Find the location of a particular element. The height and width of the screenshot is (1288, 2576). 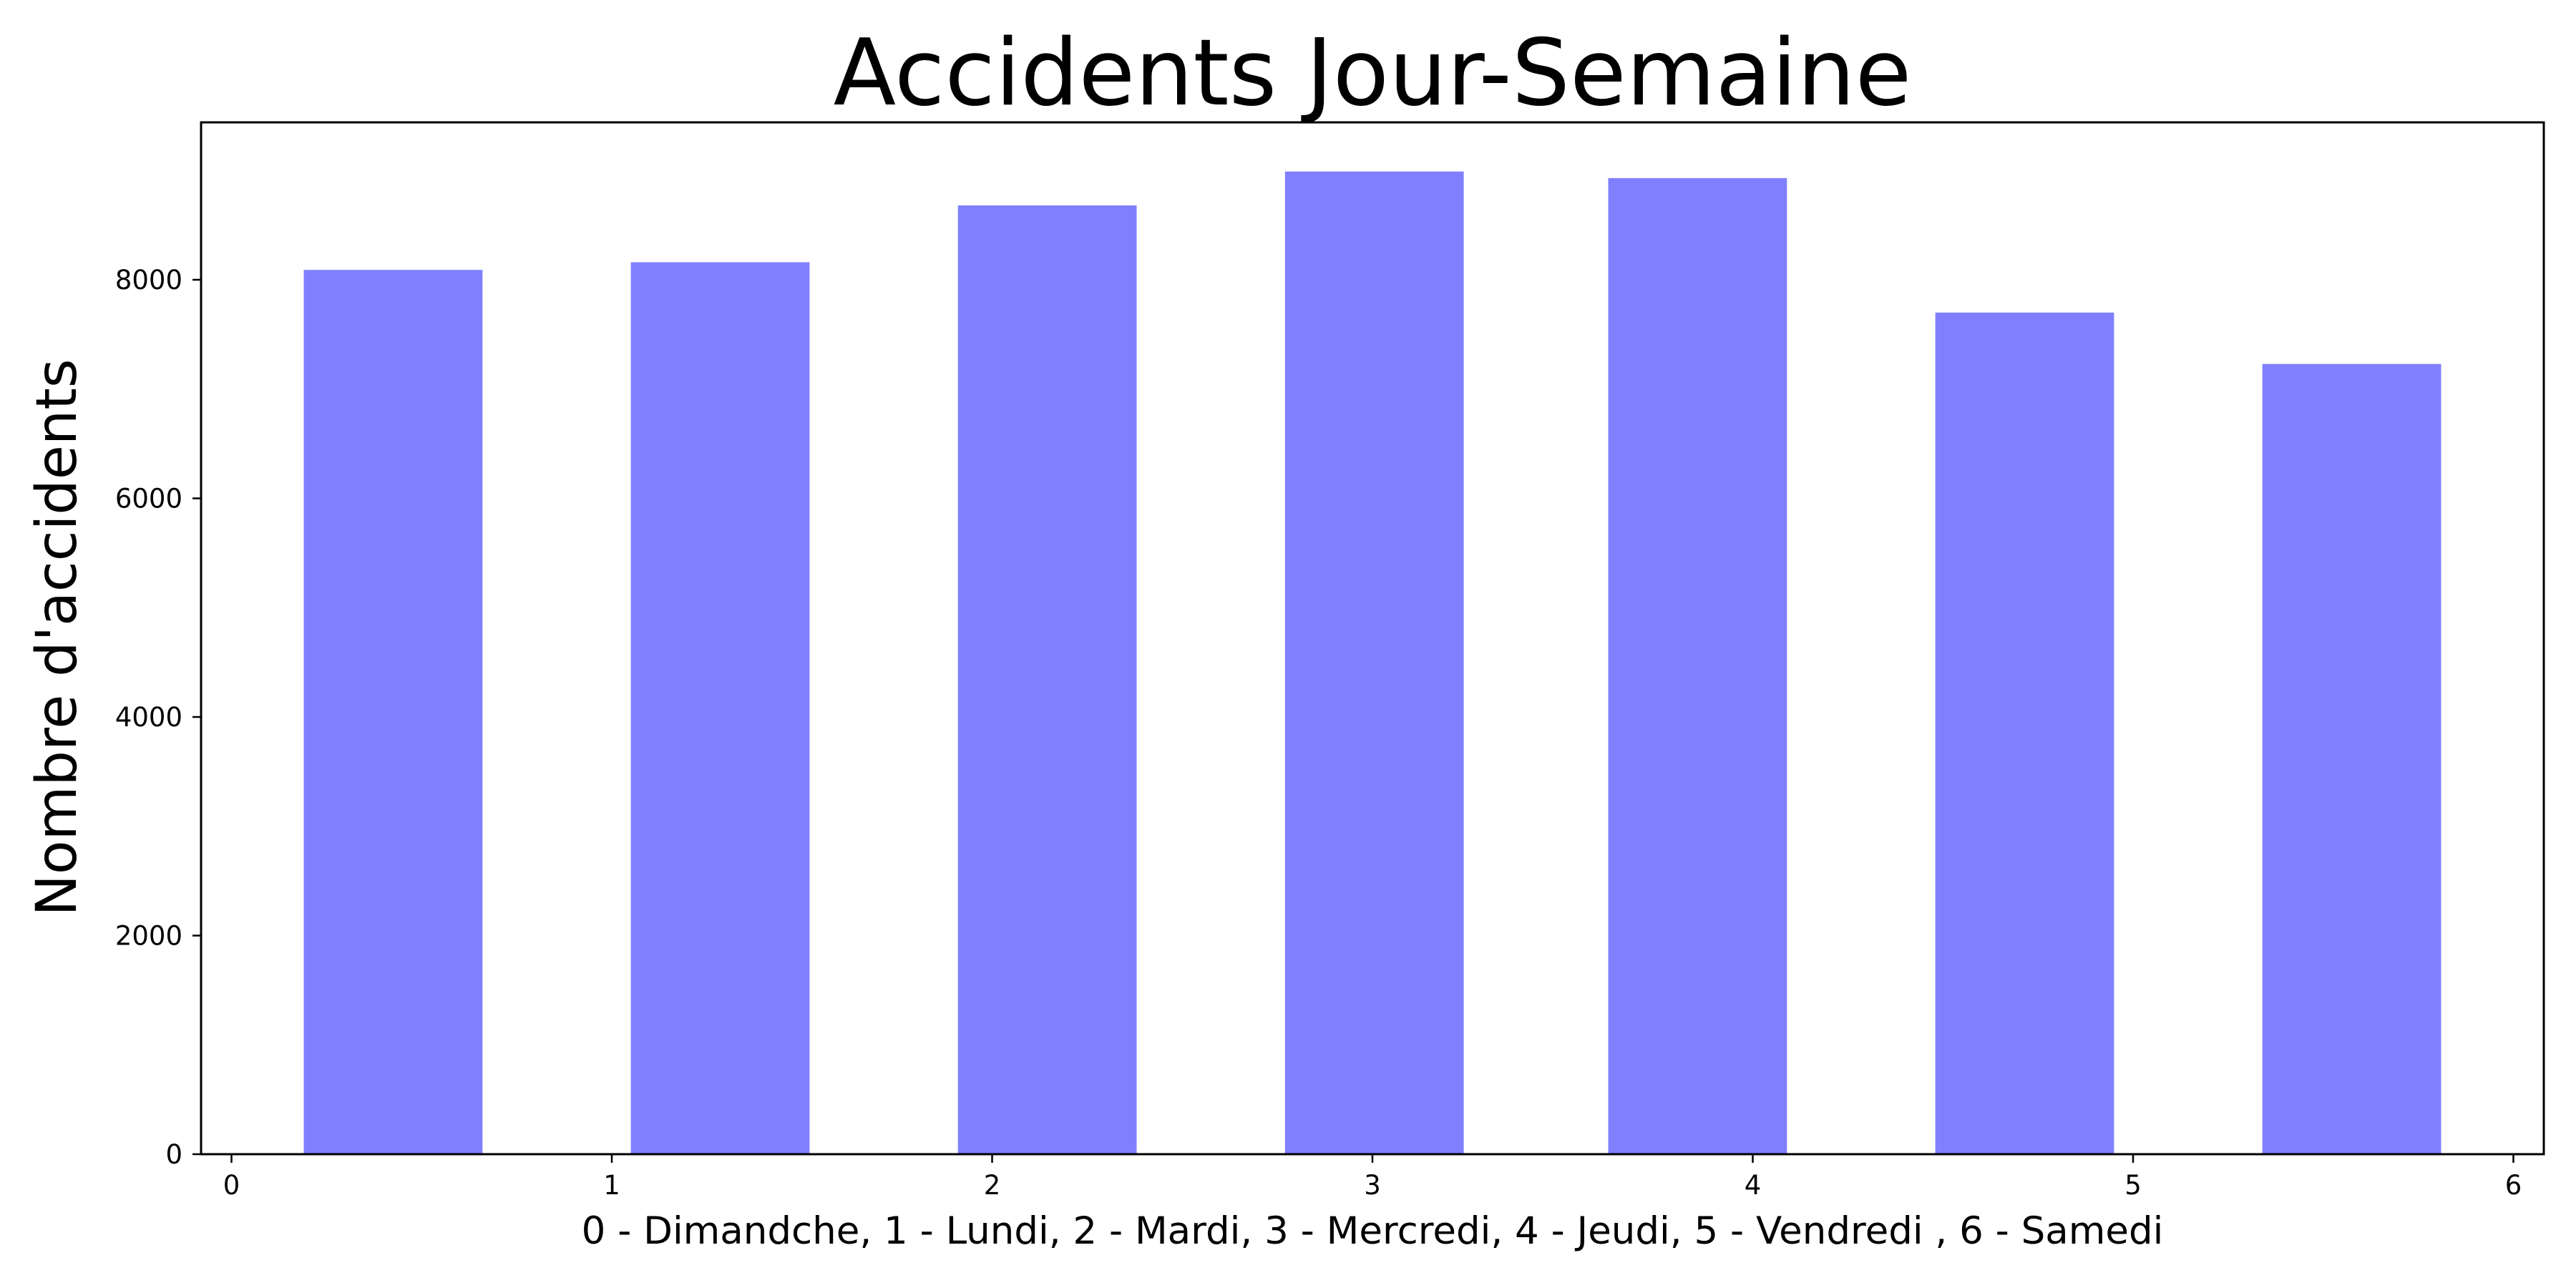

y-axis-ticks: 0 2000 4000 6000 8000 is located at coordinates (158, 717).